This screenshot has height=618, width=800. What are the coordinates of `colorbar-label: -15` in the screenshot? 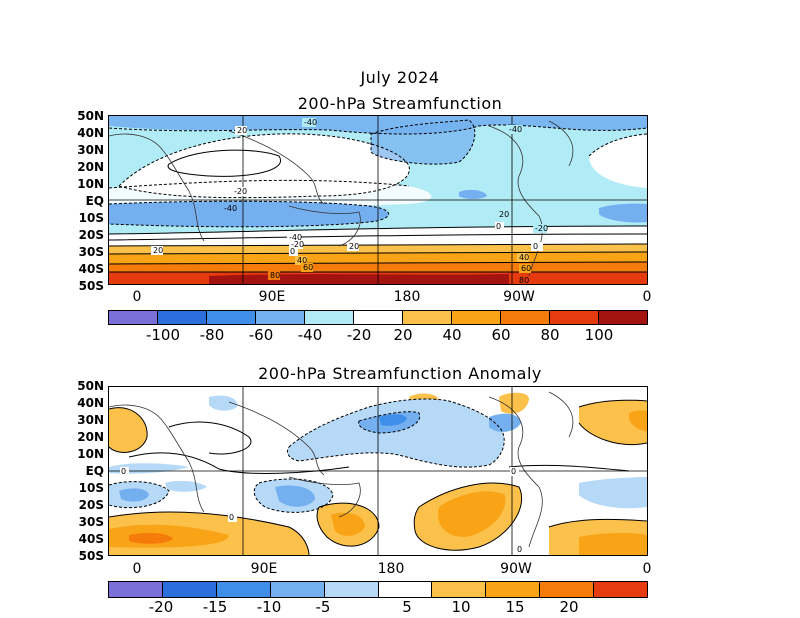 It's located at (215, 607).